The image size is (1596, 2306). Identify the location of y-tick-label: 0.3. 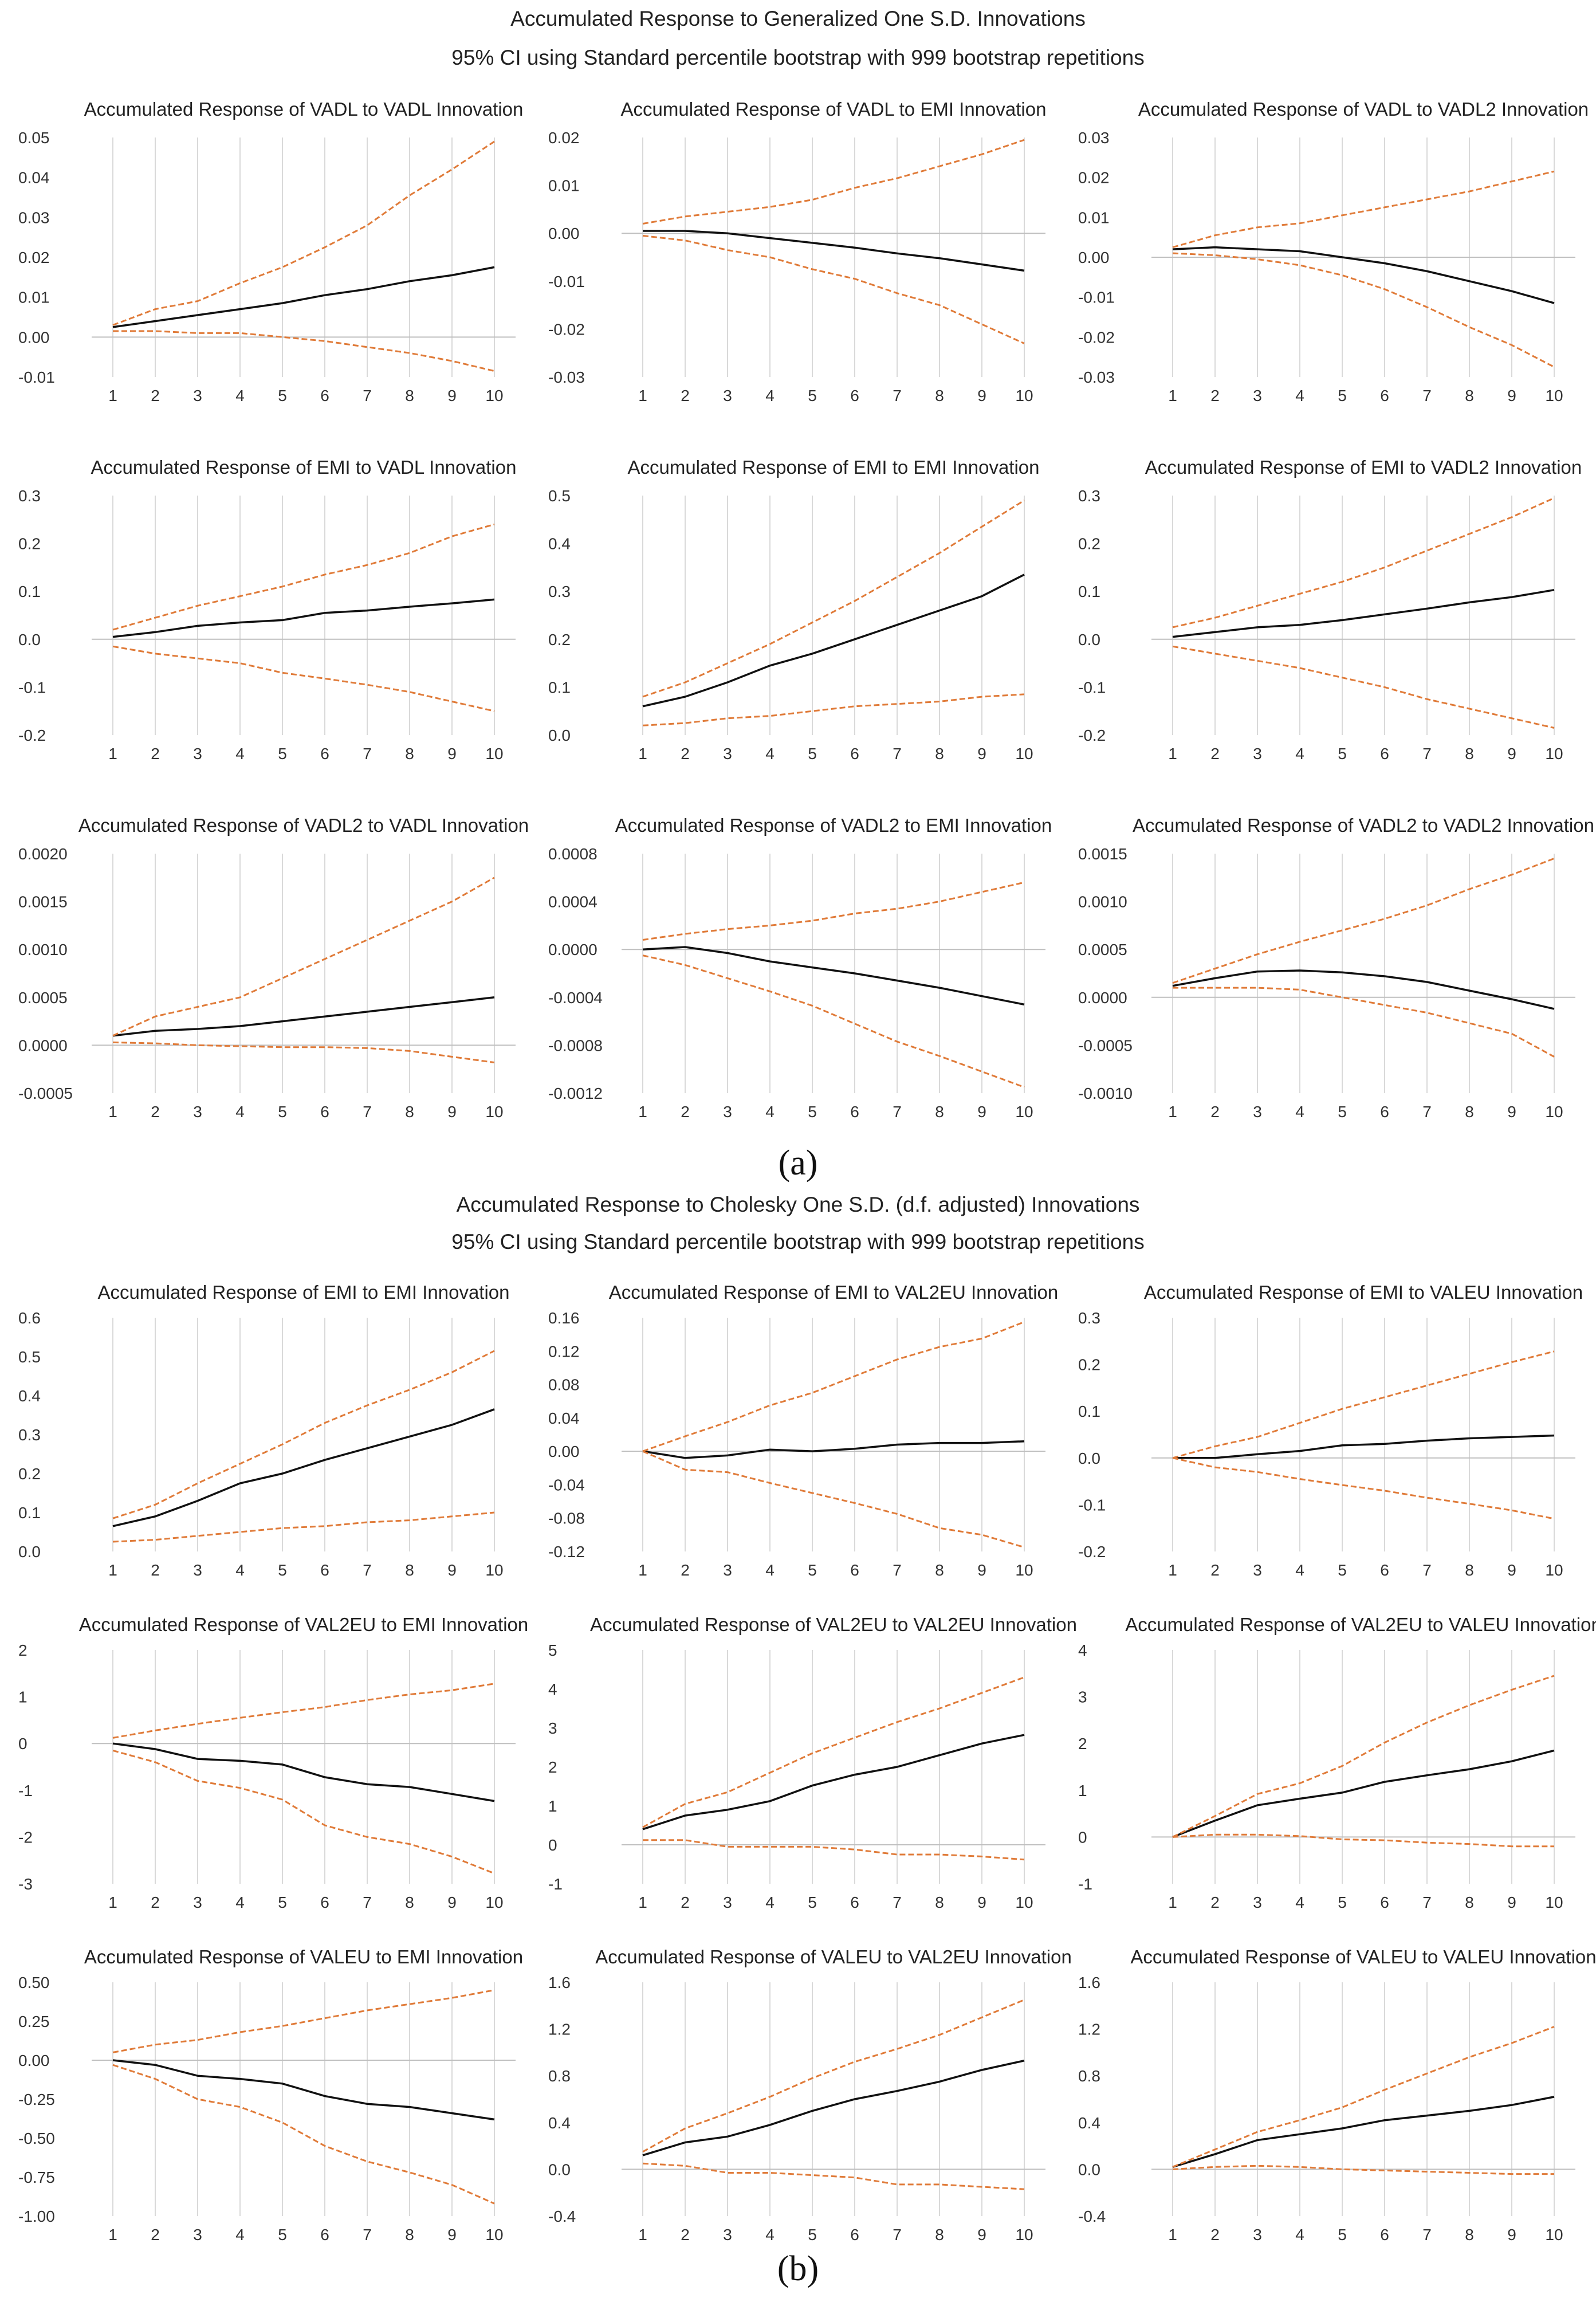
(30, 1435).